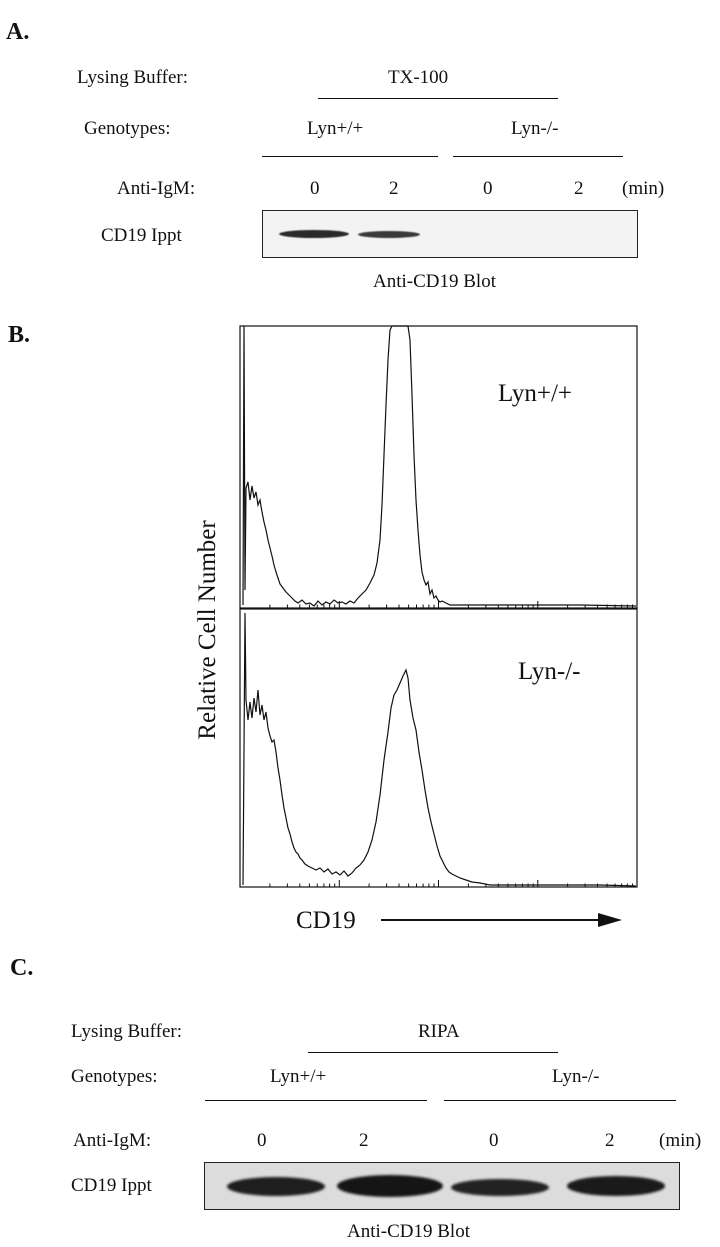 The height and width of the screenshot is (1247, 720). Describe the element at coordinates (141, 235) in the screenshot. I see `panel-a-ippt-label: CD19 Ippt` at that location.